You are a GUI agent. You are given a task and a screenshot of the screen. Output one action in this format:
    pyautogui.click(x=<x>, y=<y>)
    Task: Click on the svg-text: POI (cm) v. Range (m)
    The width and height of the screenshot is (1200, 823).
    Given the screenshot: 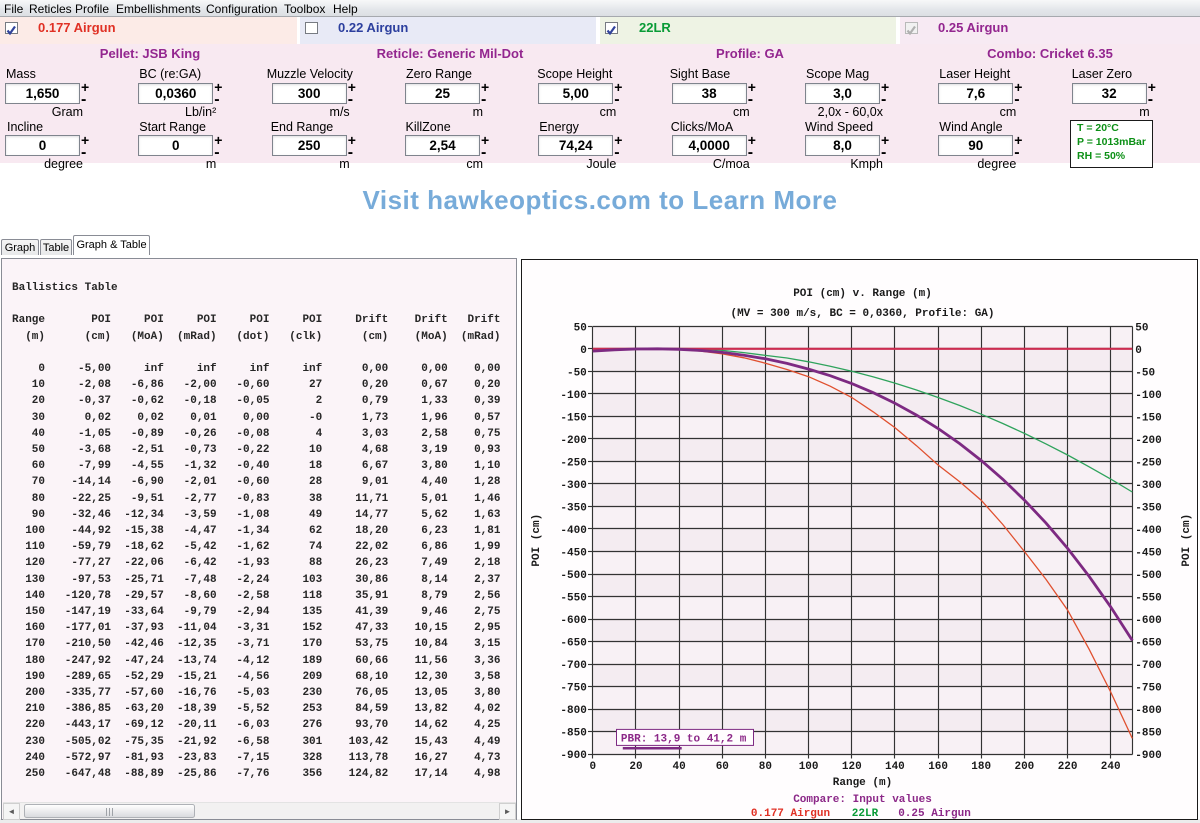 What is the action you would take?
    pyautogui.click(x=862, y=294)
    